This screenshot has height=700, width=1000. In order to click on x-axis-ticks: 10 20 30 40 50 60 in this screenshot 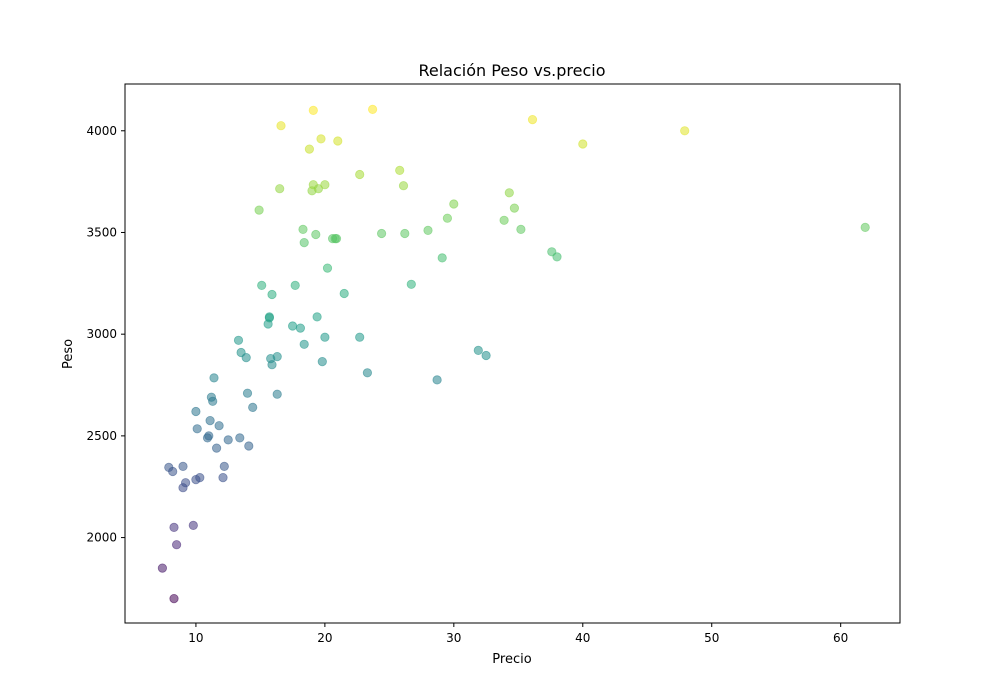, I will do `click(518, 634)`.